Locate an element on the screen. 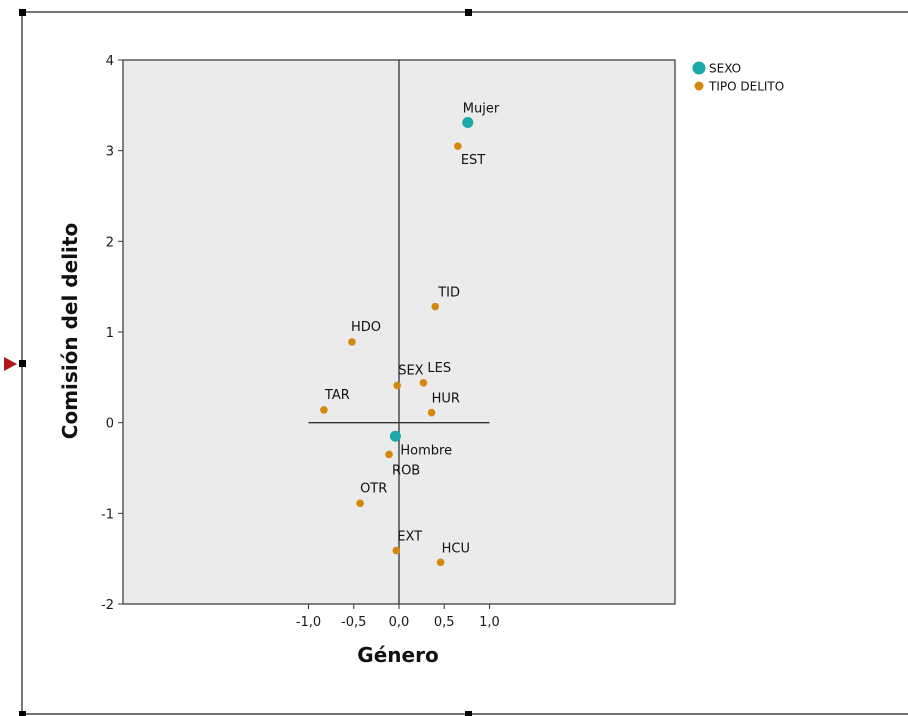  x-tick-label: 0,5 is located at coordinates (444, 622).